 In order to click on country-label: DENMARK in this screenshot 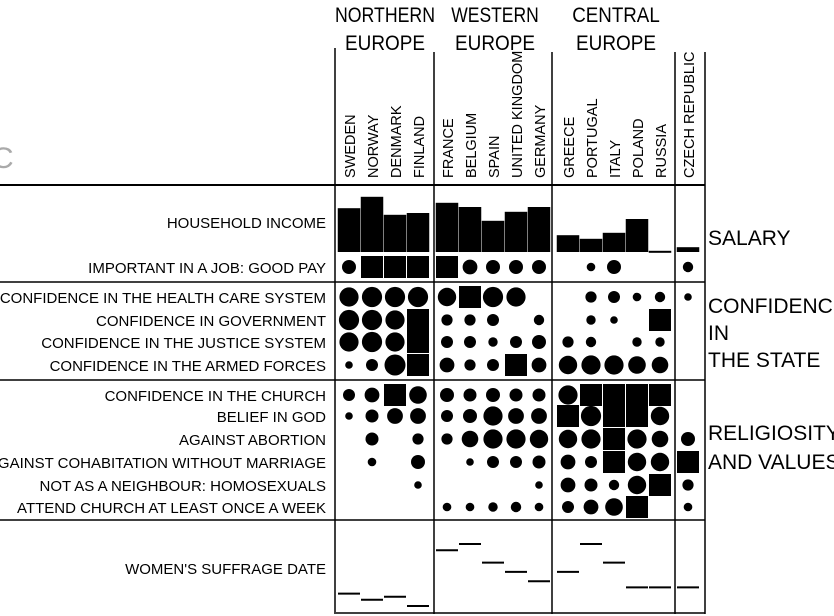, I will do `click(397, 141)`.